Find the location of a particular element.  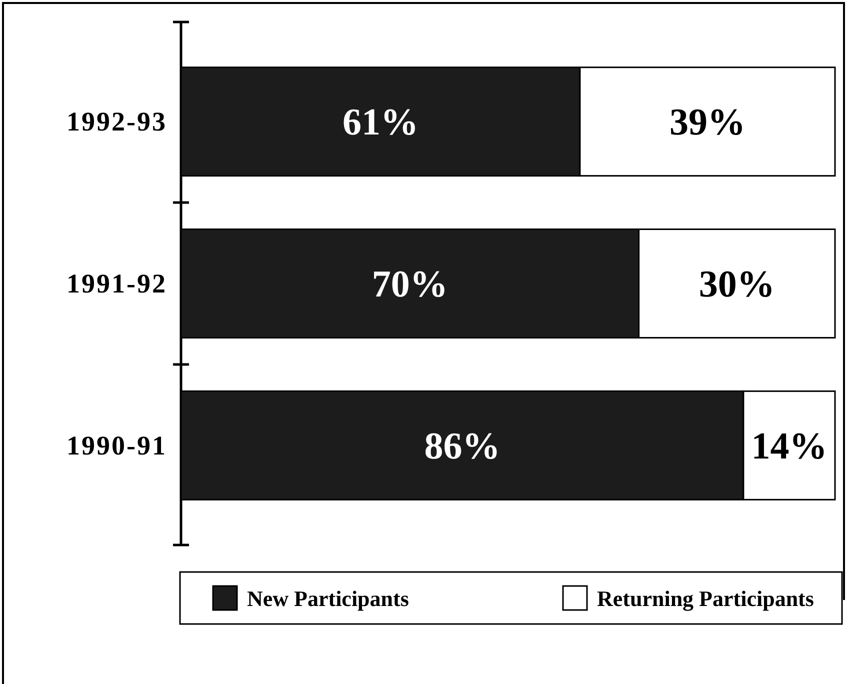

y-tick-label: 1992-93 is located at coordinates (116, 121).